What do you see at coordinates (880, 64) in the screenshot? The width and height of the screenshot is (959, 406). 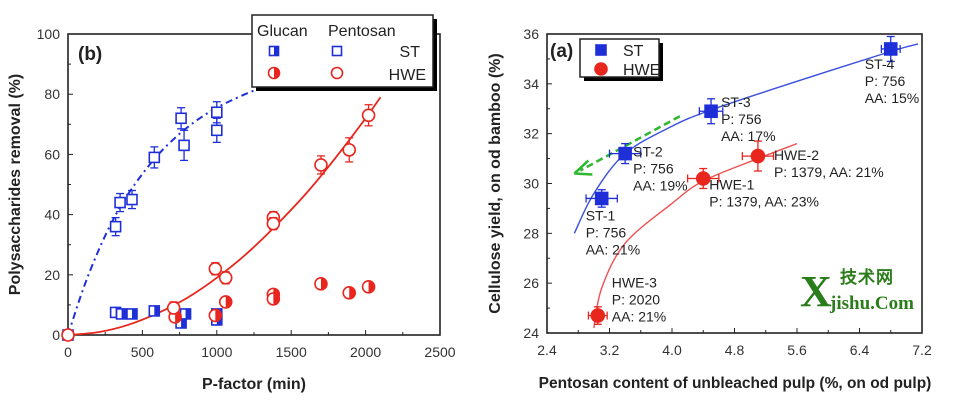 I see `point-label: ST-4` at bounding box center [880, 64].